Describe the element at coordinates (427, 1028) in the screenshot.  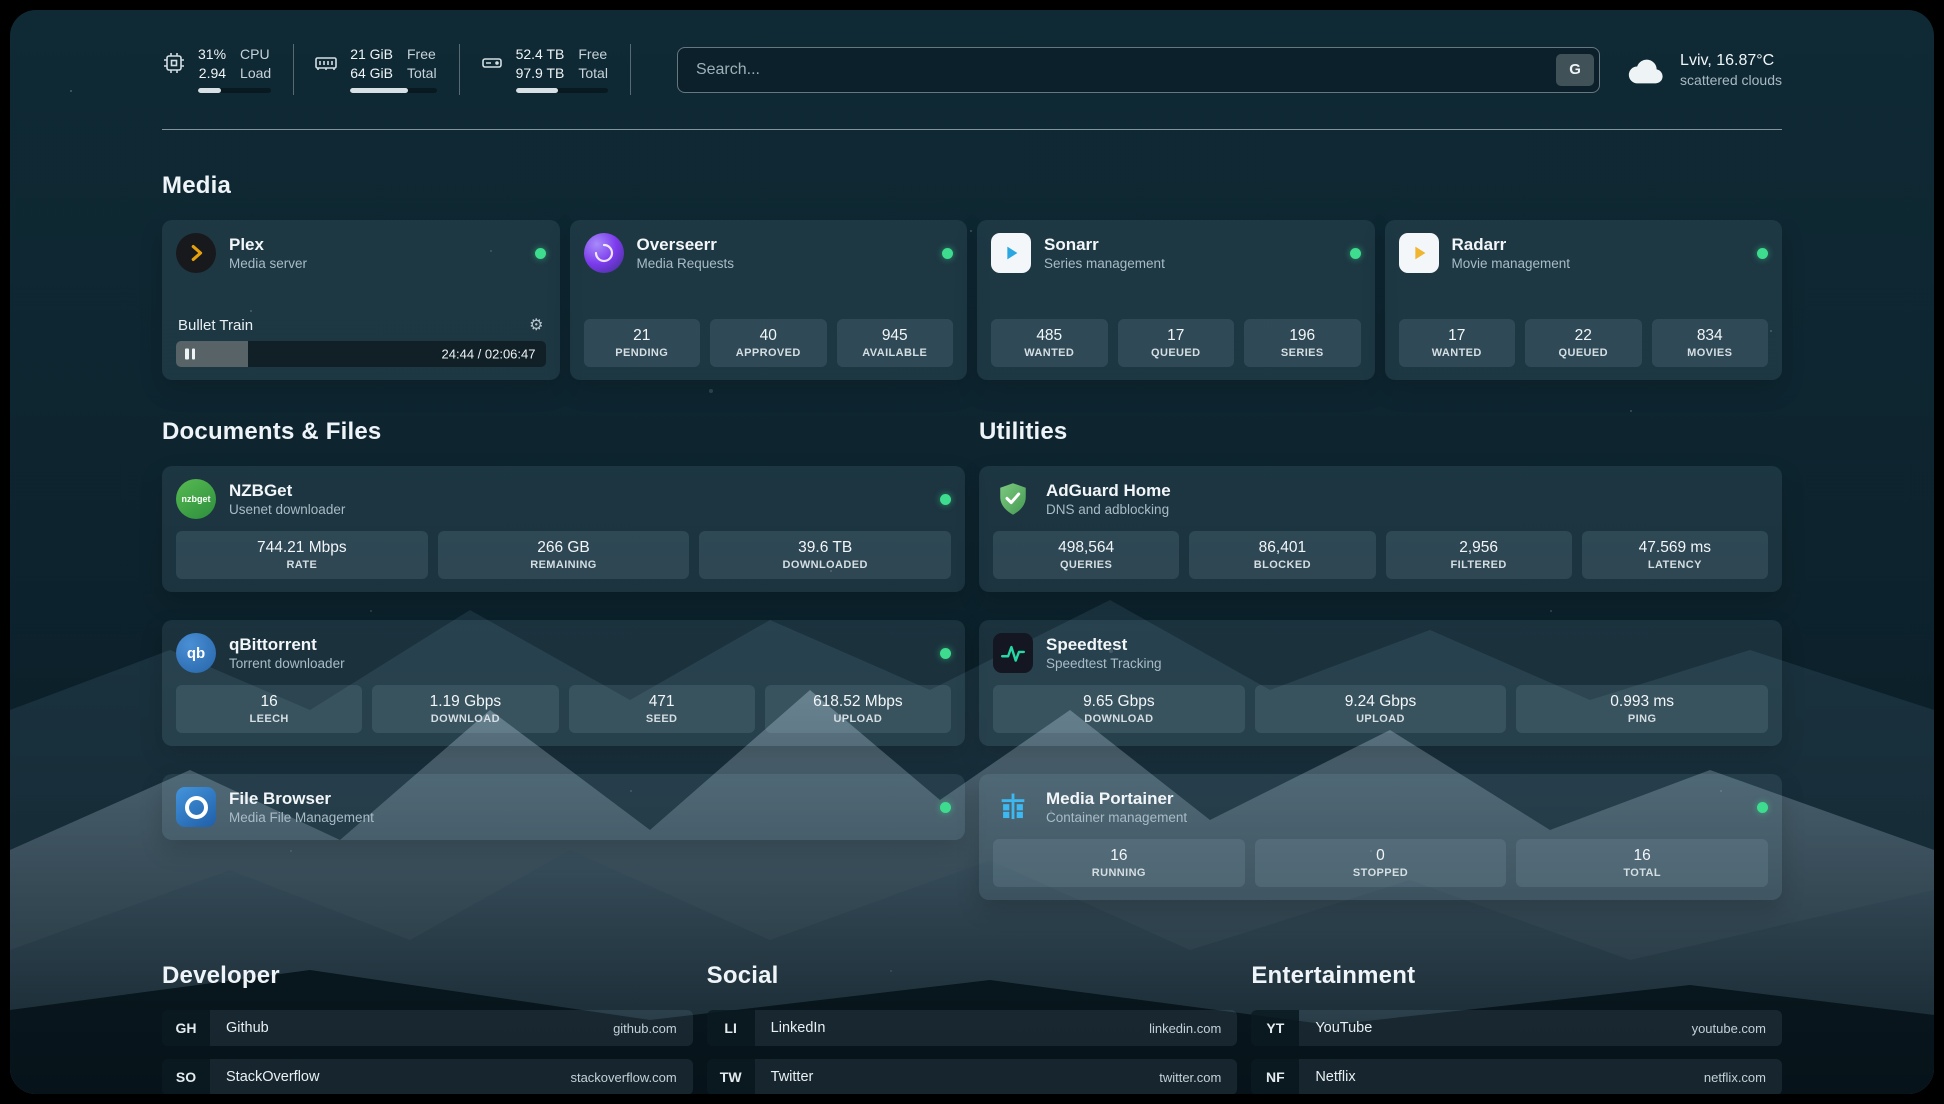
I see `bookmark-github: GH Github github.com` at that location.